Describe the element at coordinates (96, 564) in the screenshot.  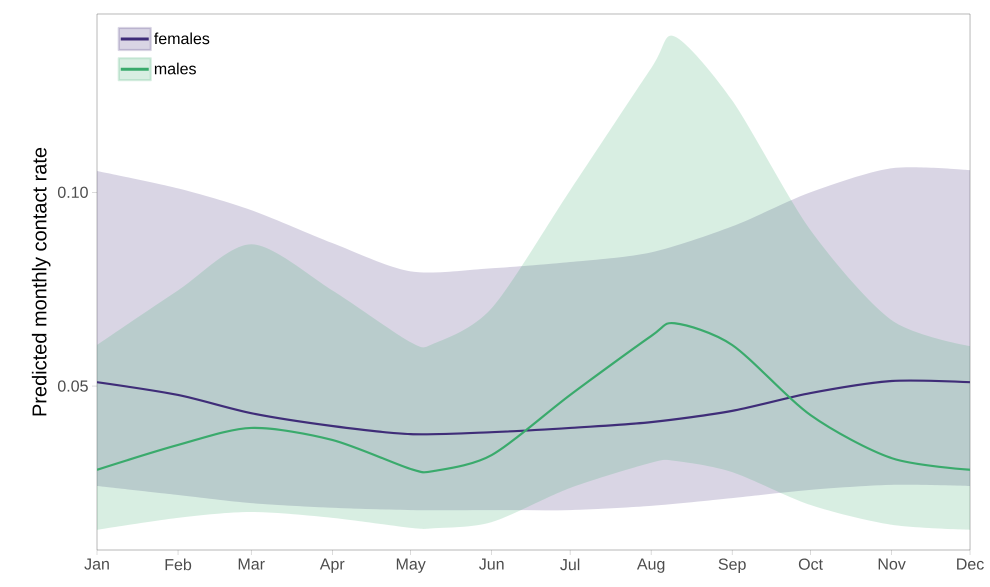
I see `x-tick-label: Jan` at that location.